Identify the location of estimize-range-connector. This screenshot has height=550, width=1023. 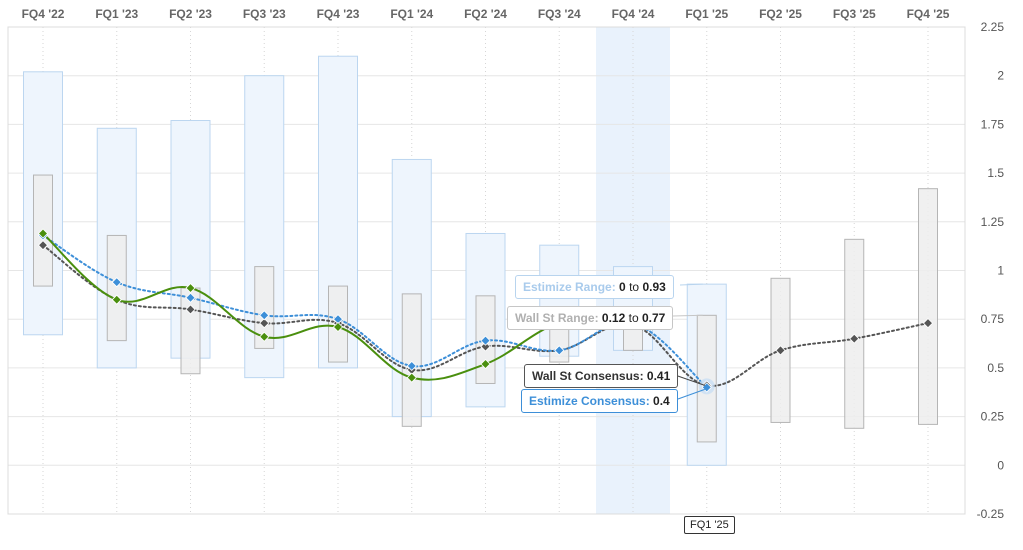
(691, 284).